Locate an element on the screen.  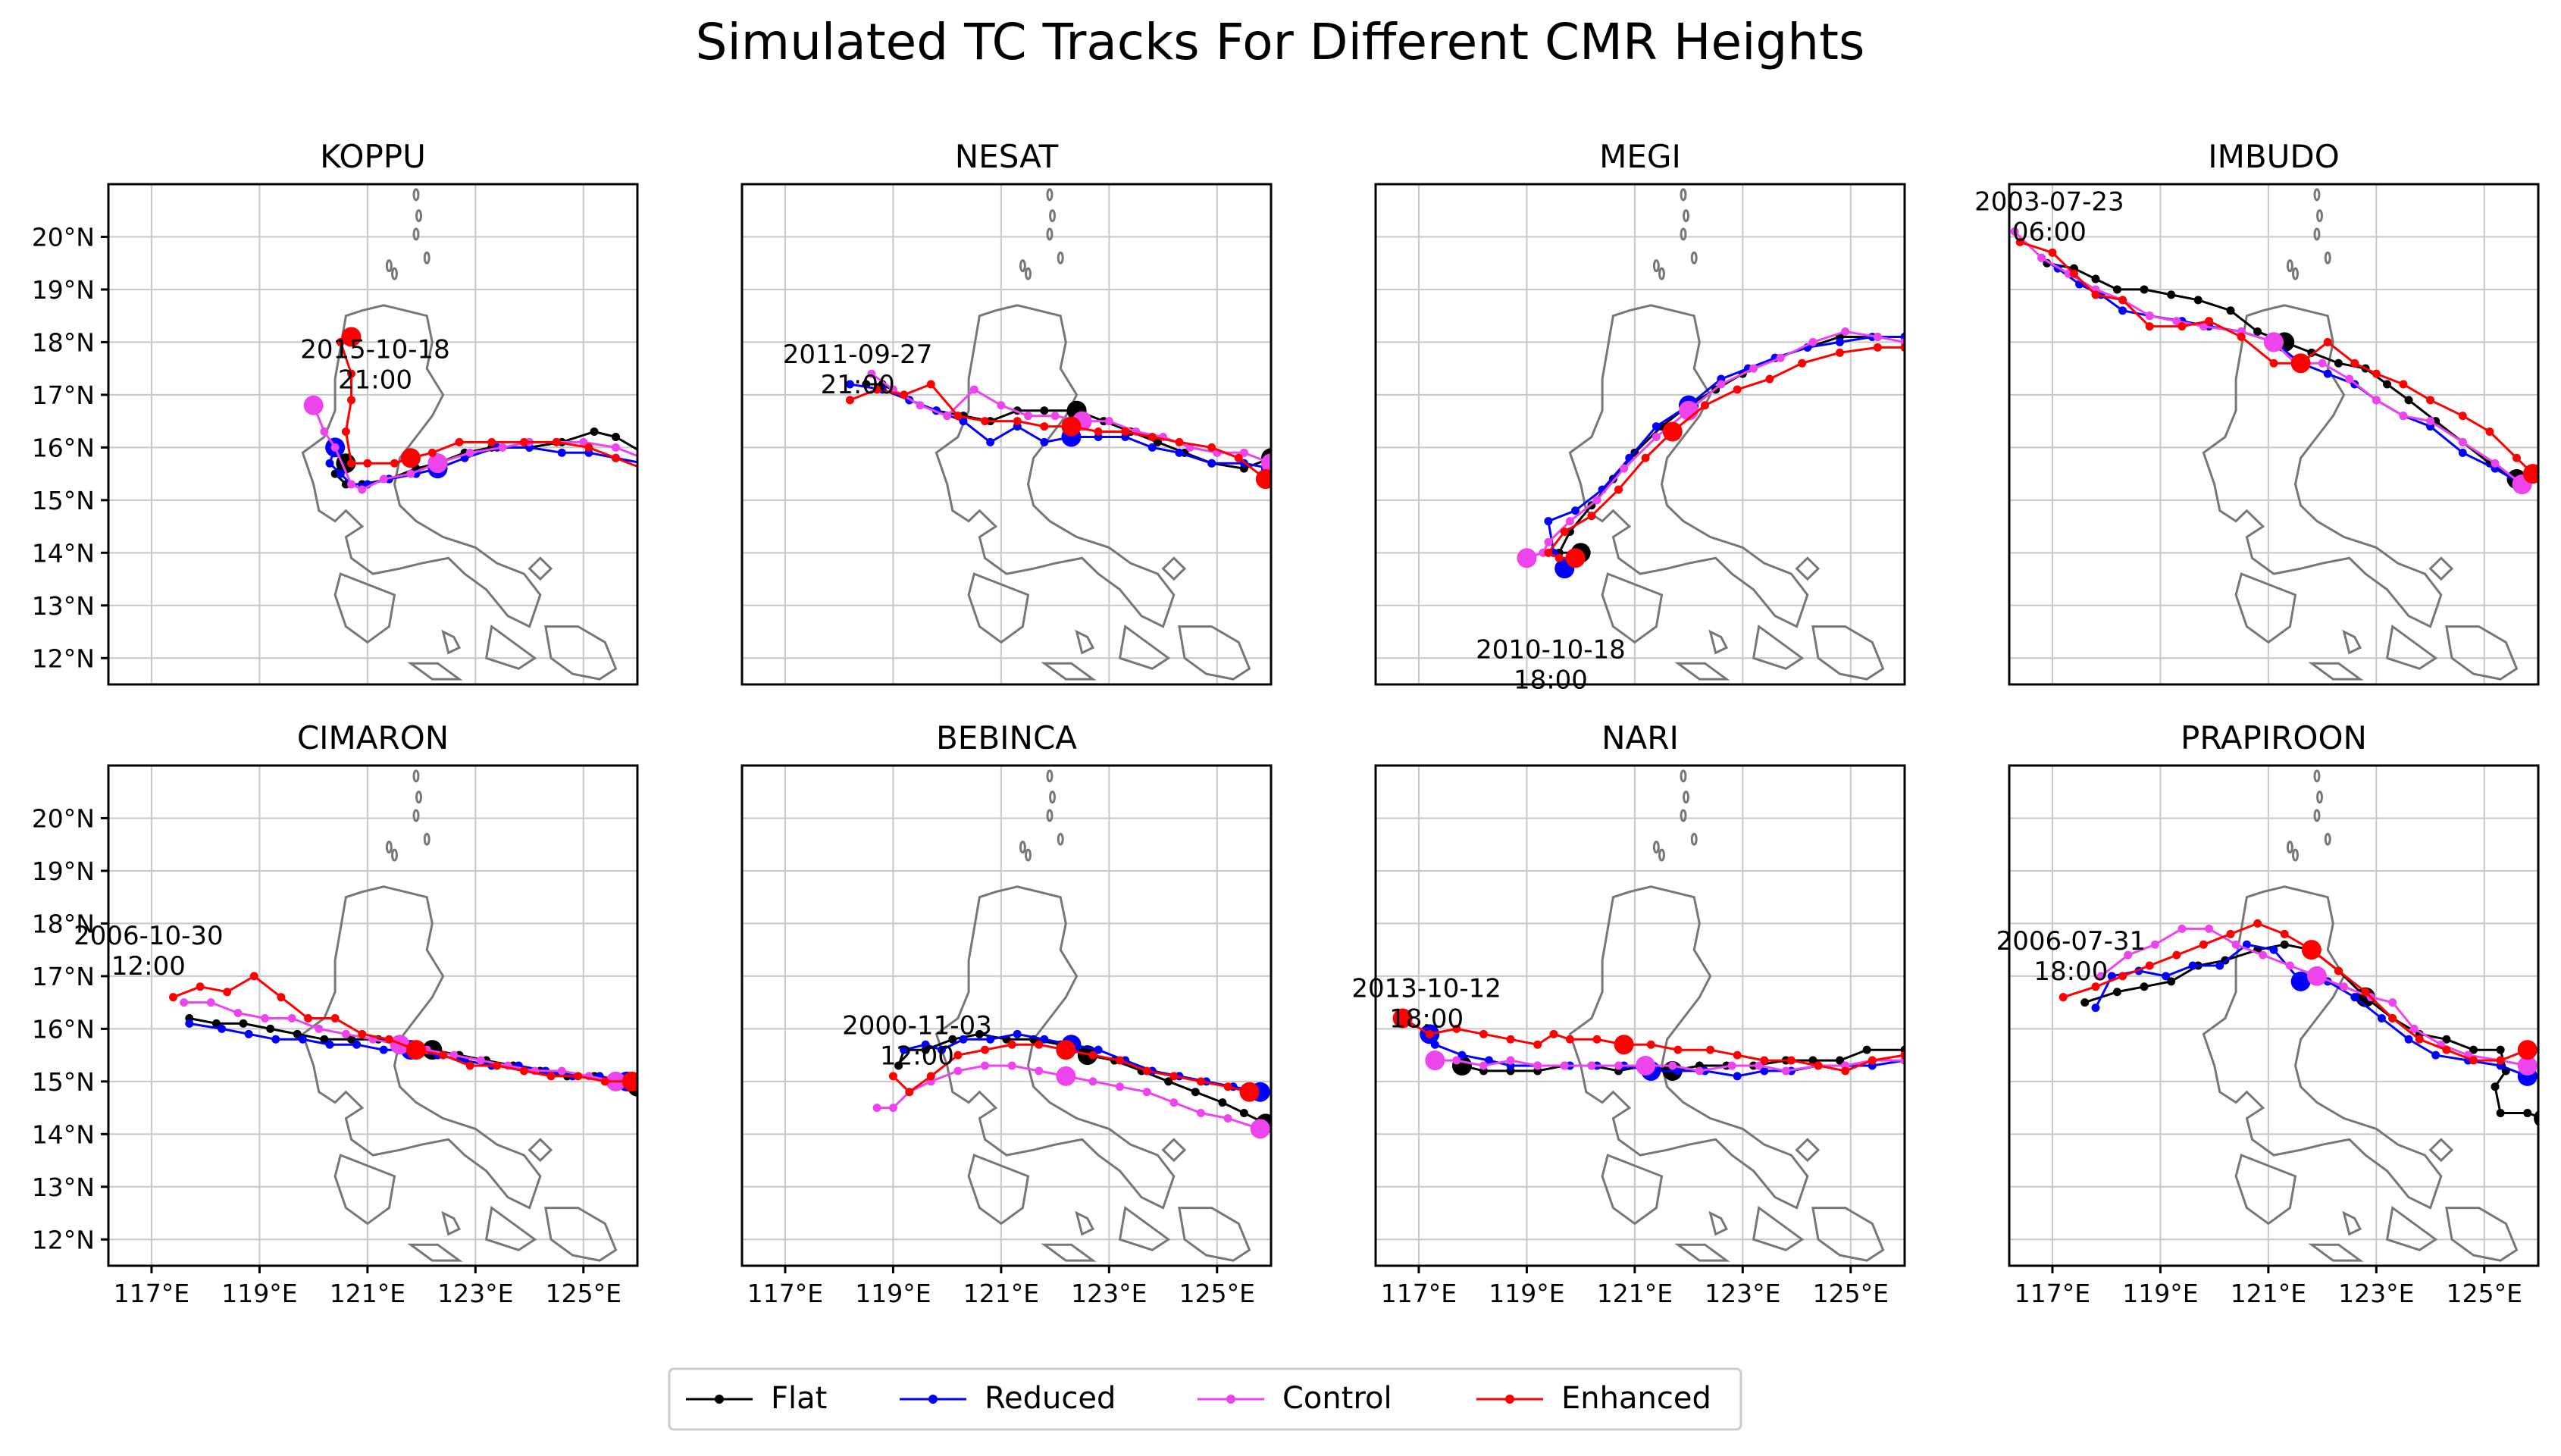
panel-title: NESAT is located at coordinates (1007, 156).